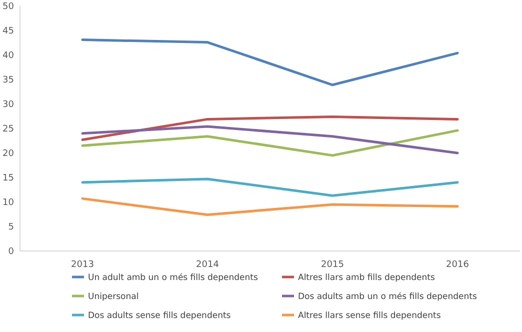 The image size is (522, 332). What do you see at coordinates (8, 7) in the screenshot?
I see `y-tick-label: 50` at bounding box center [8, 7].